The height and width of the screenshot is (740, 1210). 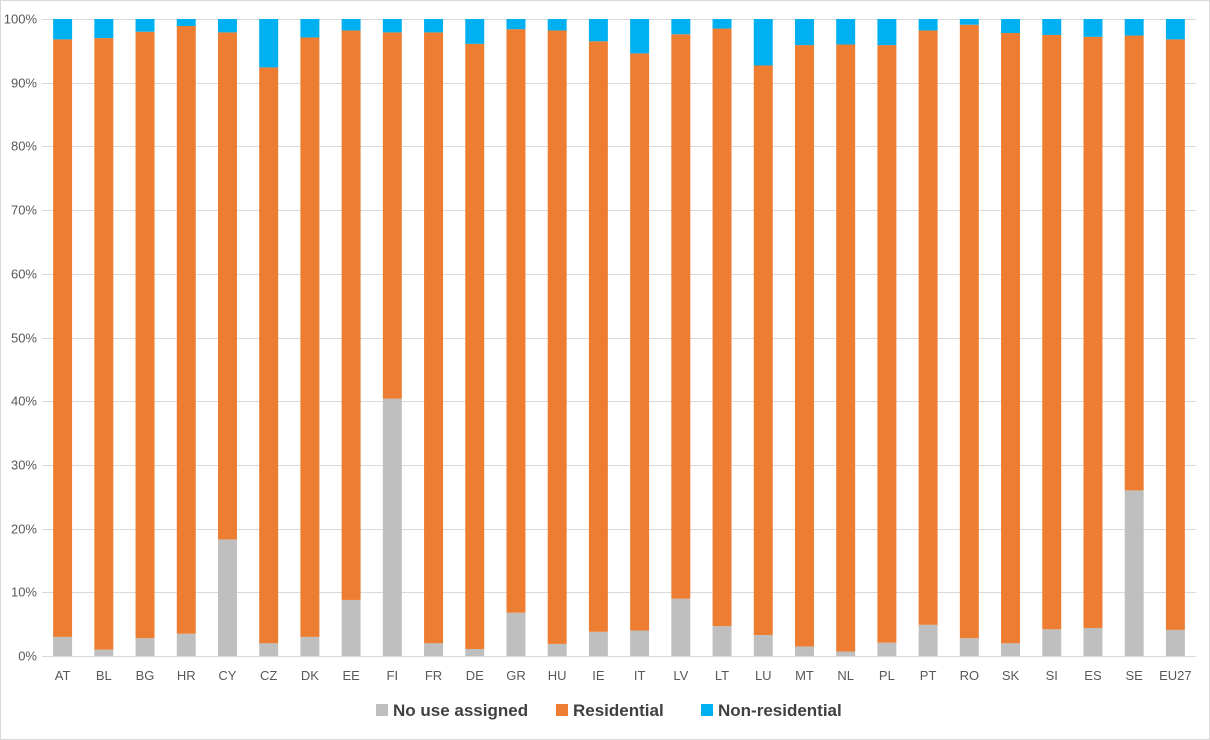 I want to click on x-tick-label: HR, so click(x=186, y=675).